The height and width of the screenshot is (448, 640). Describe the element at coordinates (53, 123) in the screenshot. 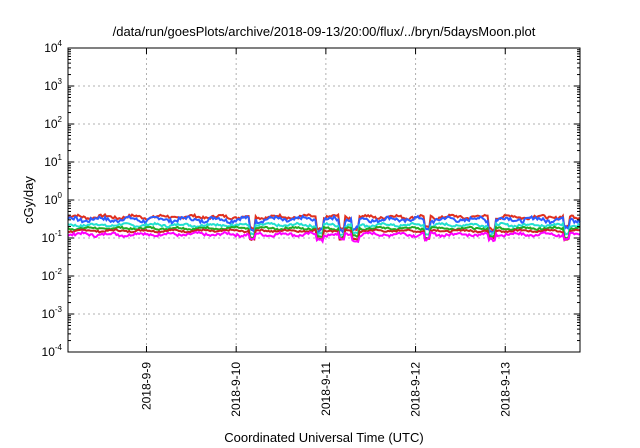

I see `y-tick-label: 10²` at that location.